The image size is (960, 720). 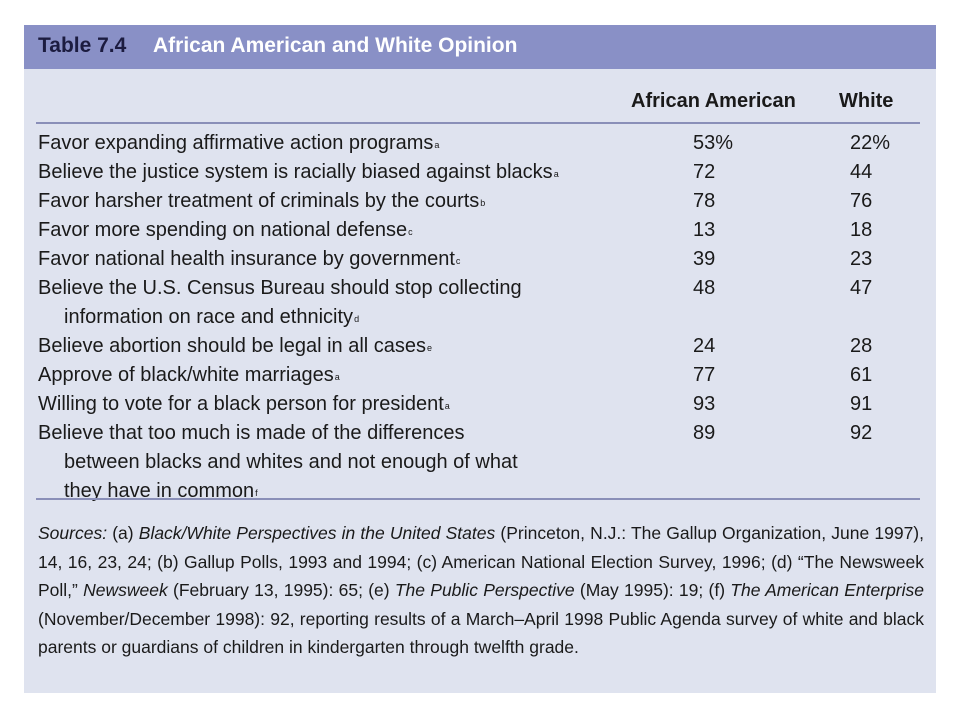 I want to click on source-title: The American Enterprise, so click(x=827, y=590).